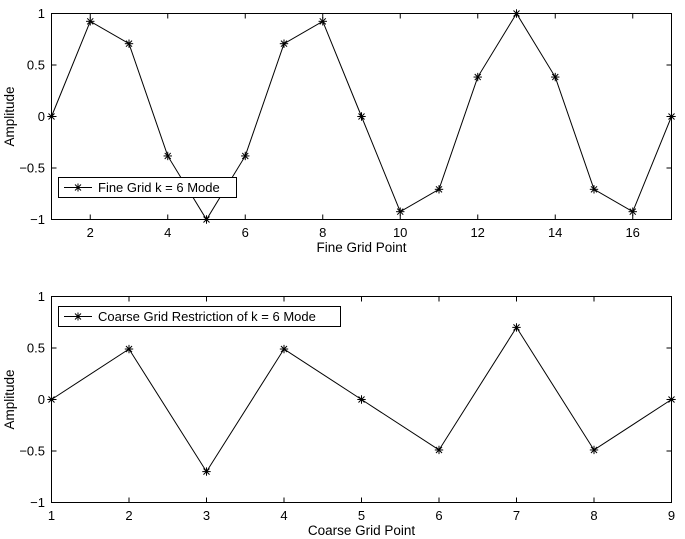 The image size is (685, 539). Describe the element at coordinates (400, 232) in the screenshot. I see `x-tick-label: 10` at that location.